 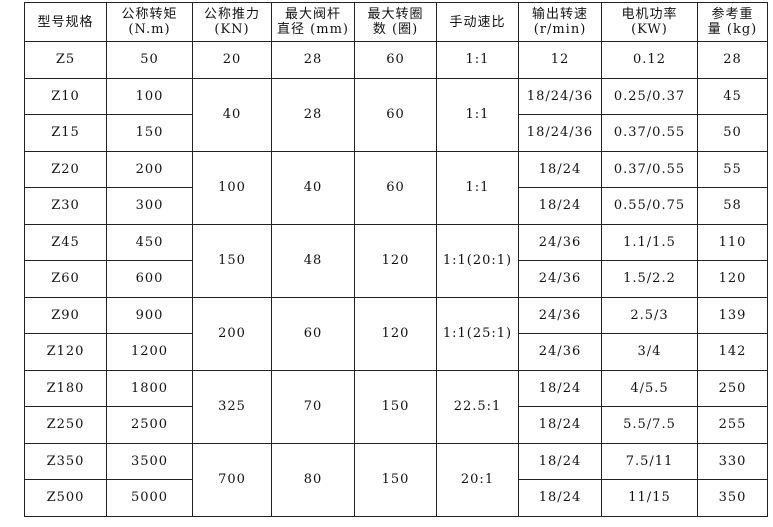 I want to click on model-cell: Z15, so click(x=65, y=133).